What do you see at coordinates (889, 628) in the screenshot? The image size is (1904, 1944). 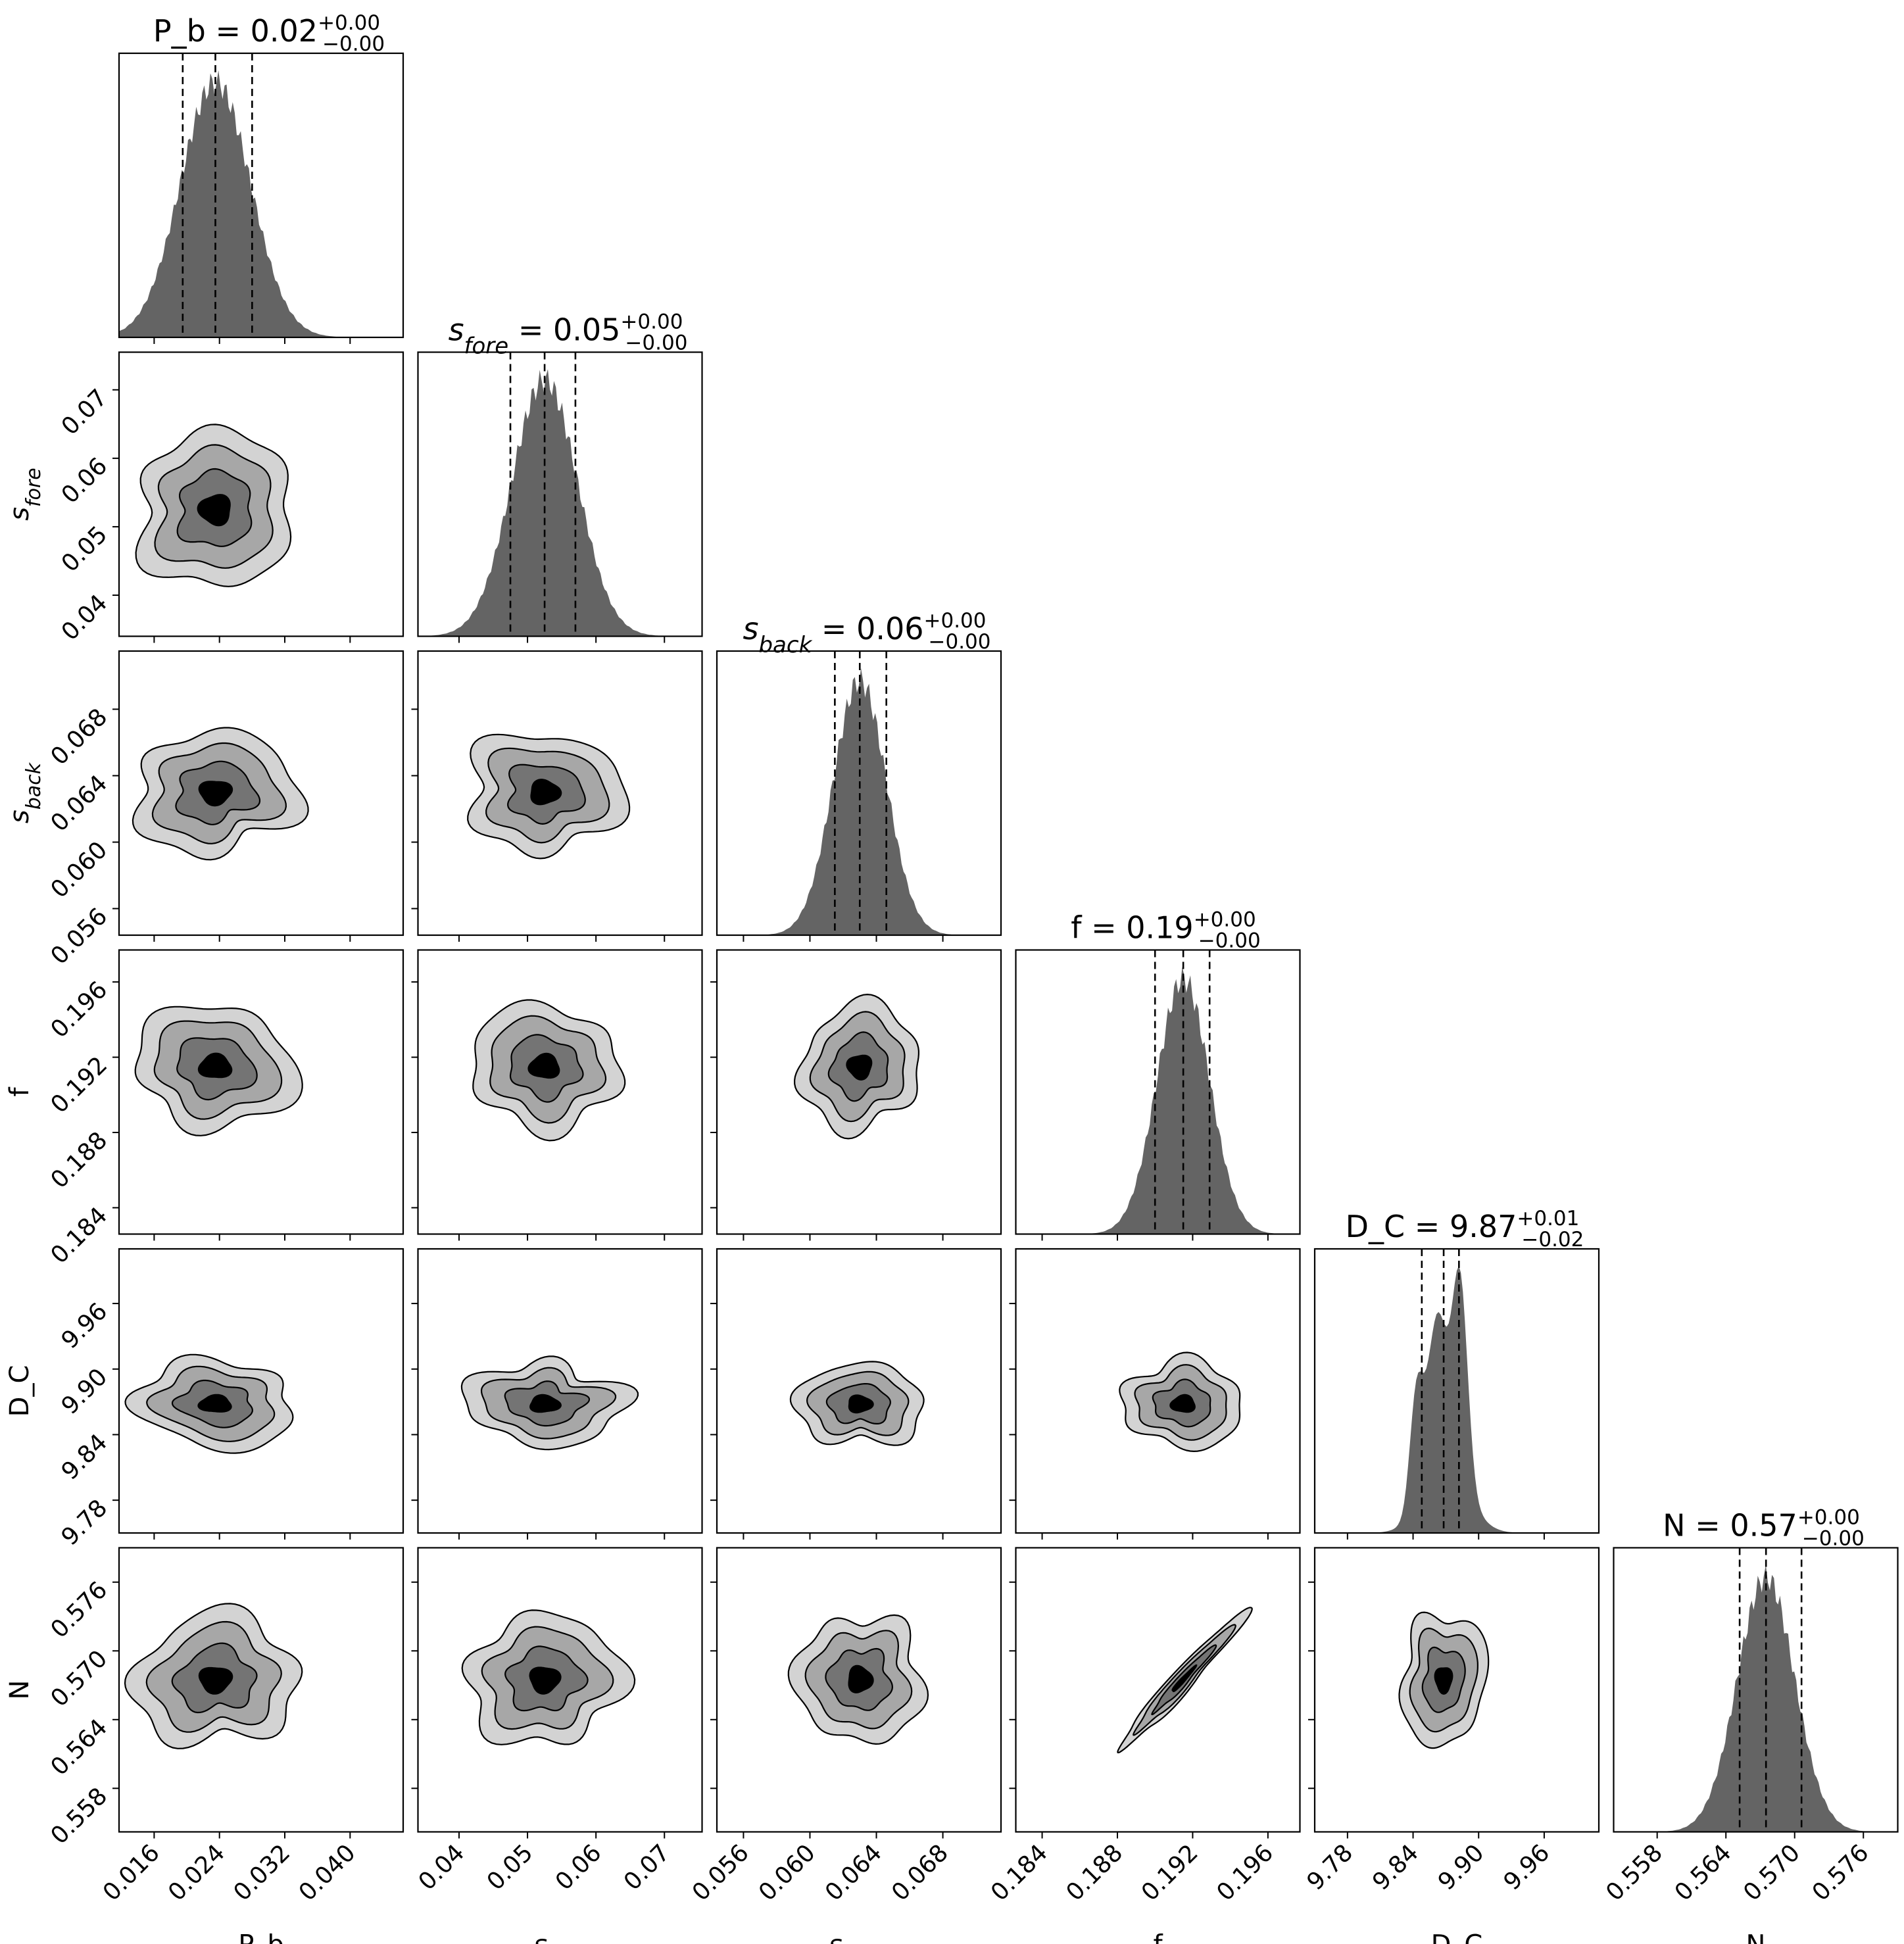 I see `title-value: 0.06` at bounding box center [889, 628].